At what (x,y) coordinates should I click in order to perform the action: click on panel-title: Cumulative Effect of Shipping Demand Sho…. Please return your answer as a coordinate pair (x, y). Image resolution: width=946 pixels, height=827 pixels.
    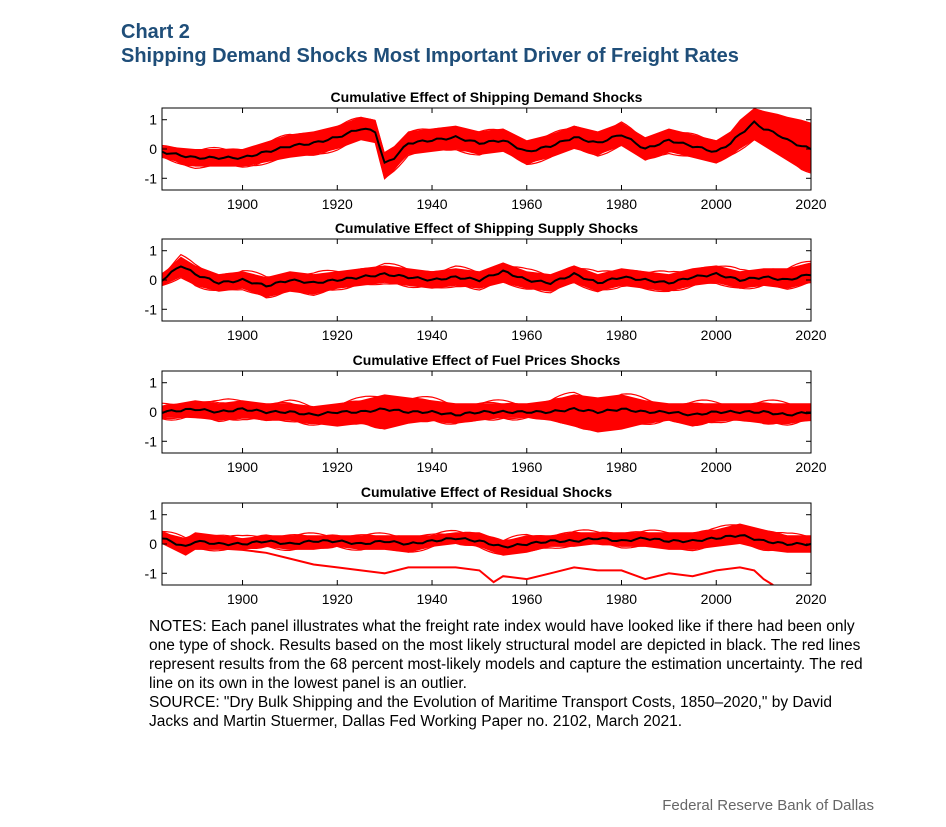
    Looking at the image, I should click on (487, 97).